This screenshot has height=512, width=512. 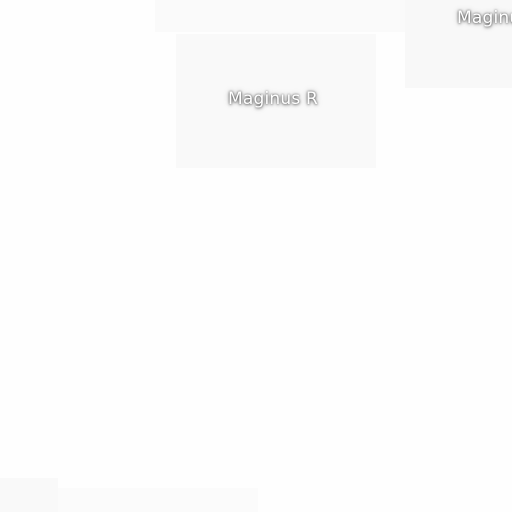 What do you see at coordinates (484, 18) in the screenshot?
I see `feature-label-maginus: Maginus` at bounding box center [484, 18].